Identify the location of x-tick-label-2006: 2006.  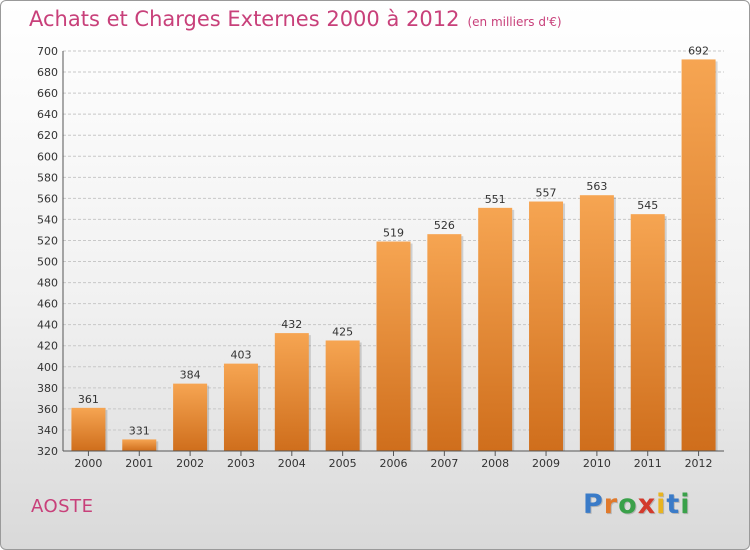
(394, 463).